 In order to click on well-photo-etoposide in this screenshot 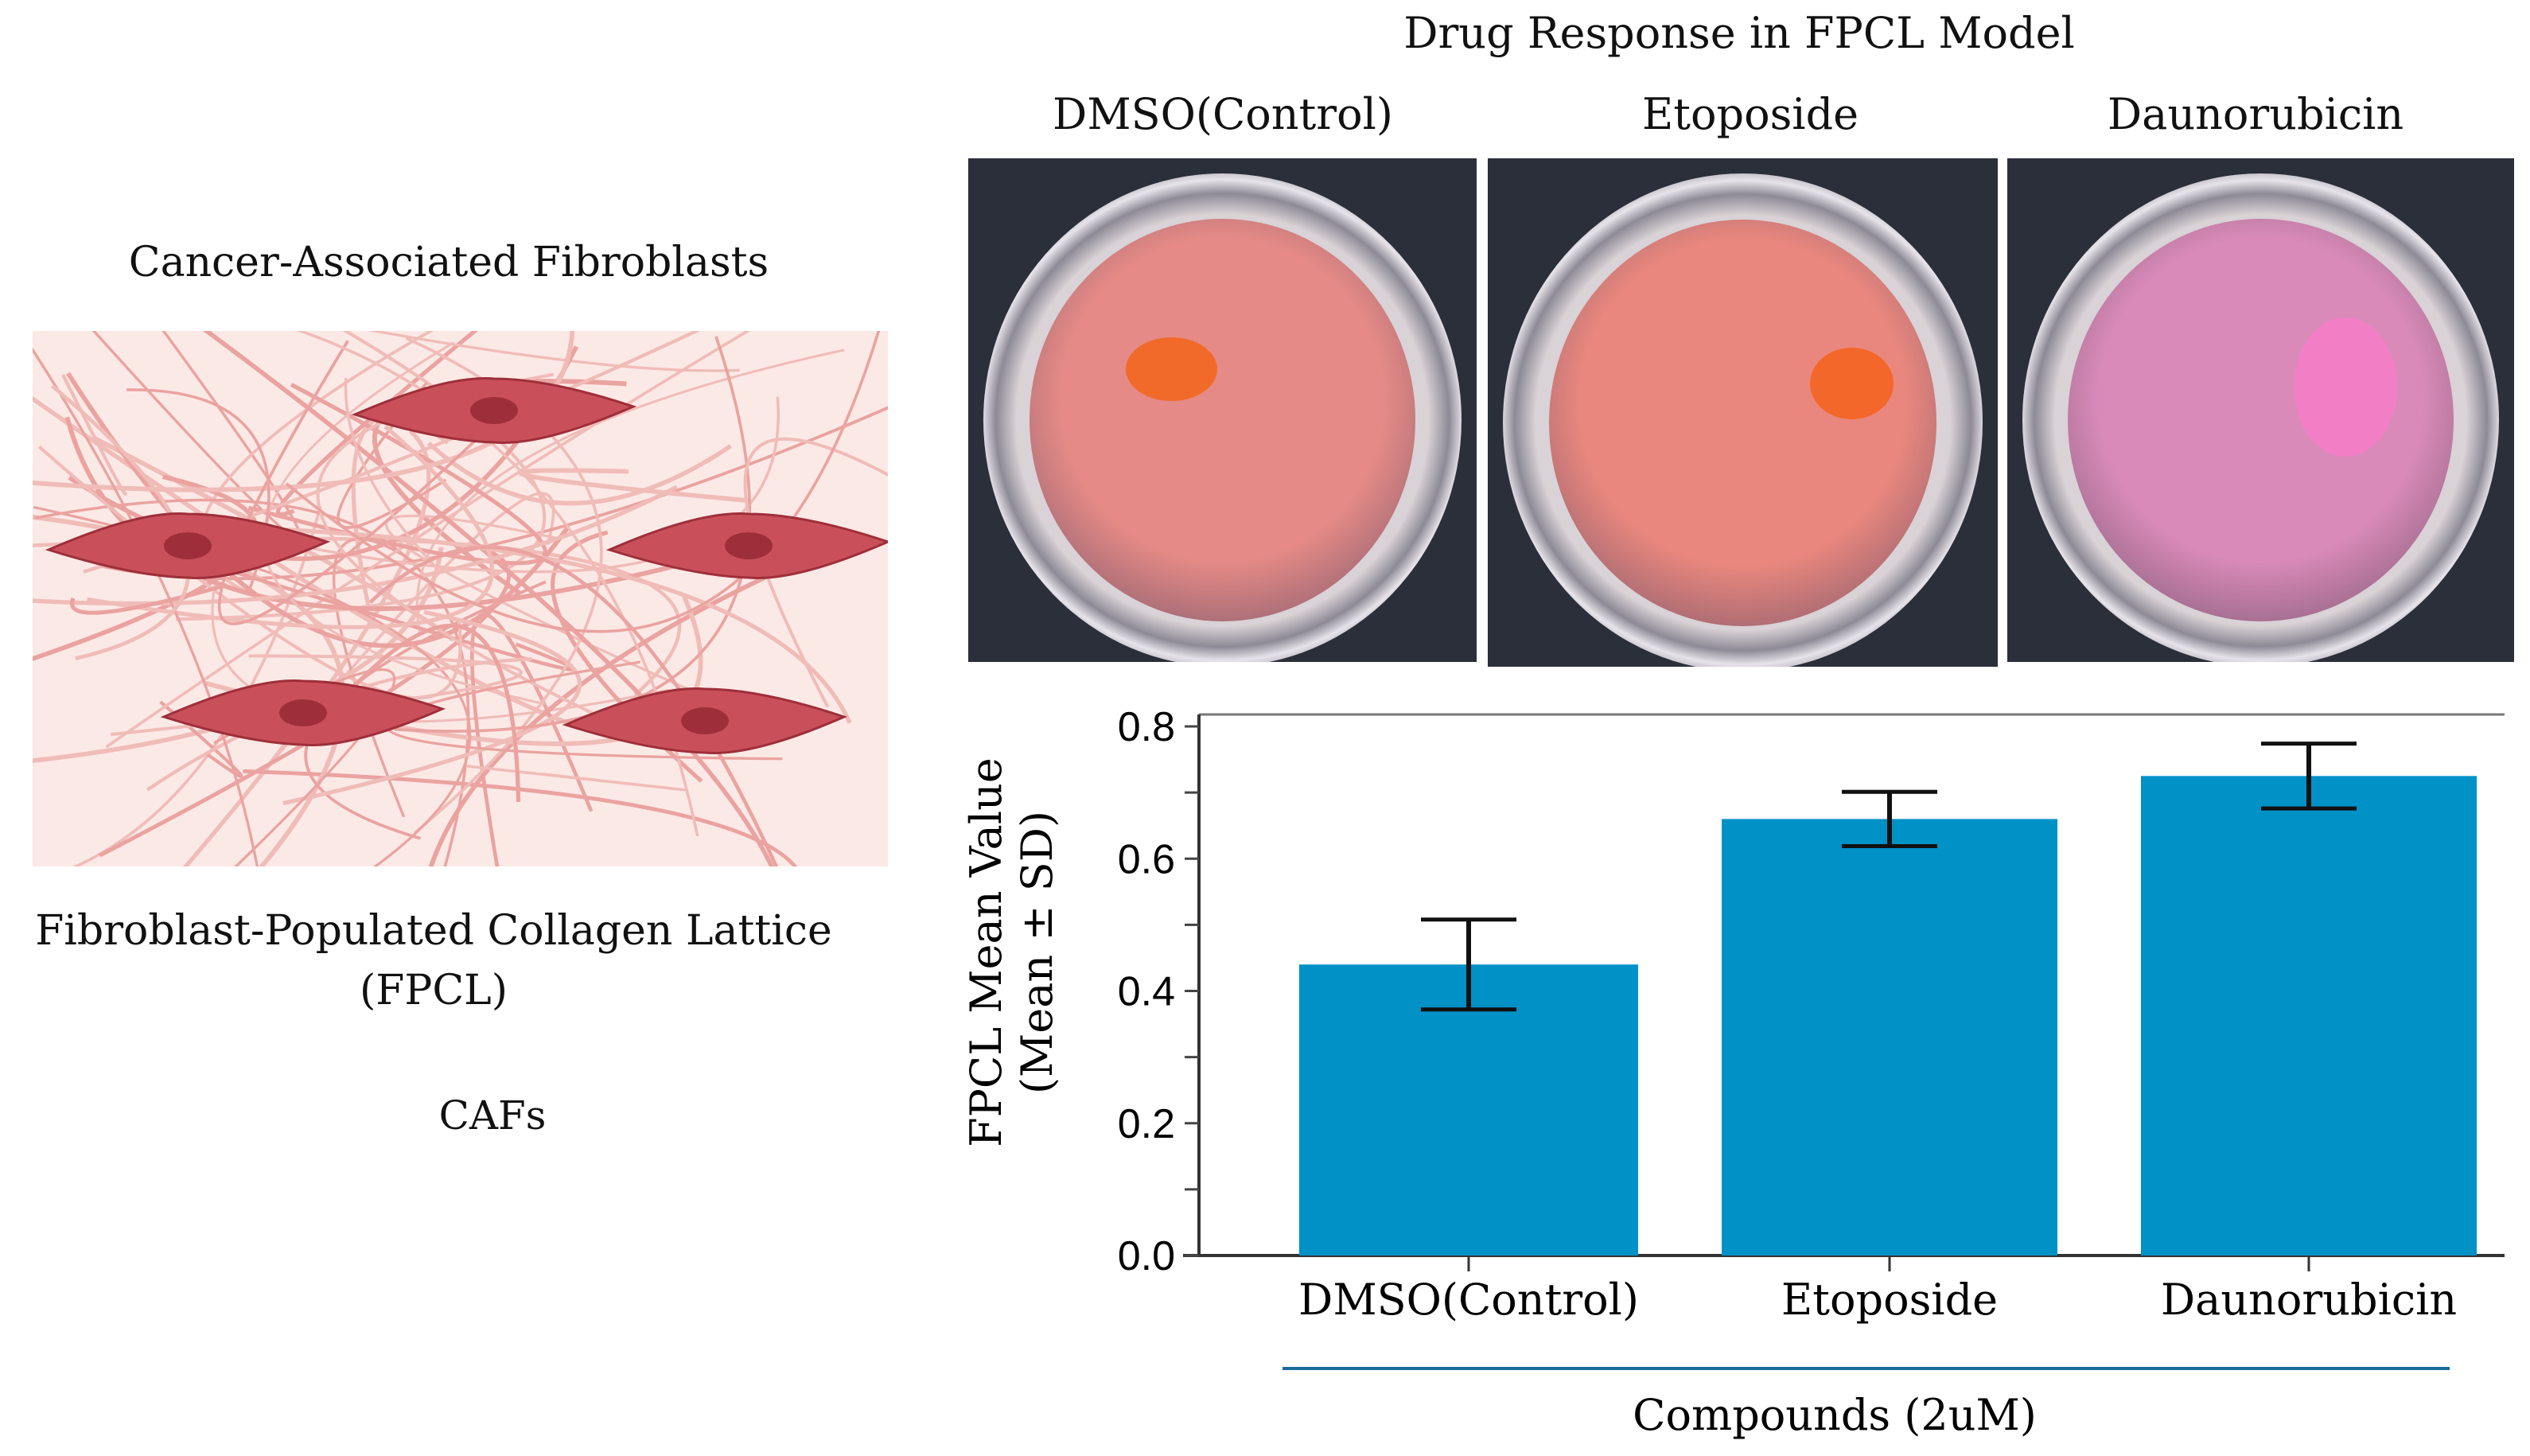, I will do `click(1743, 412)`.